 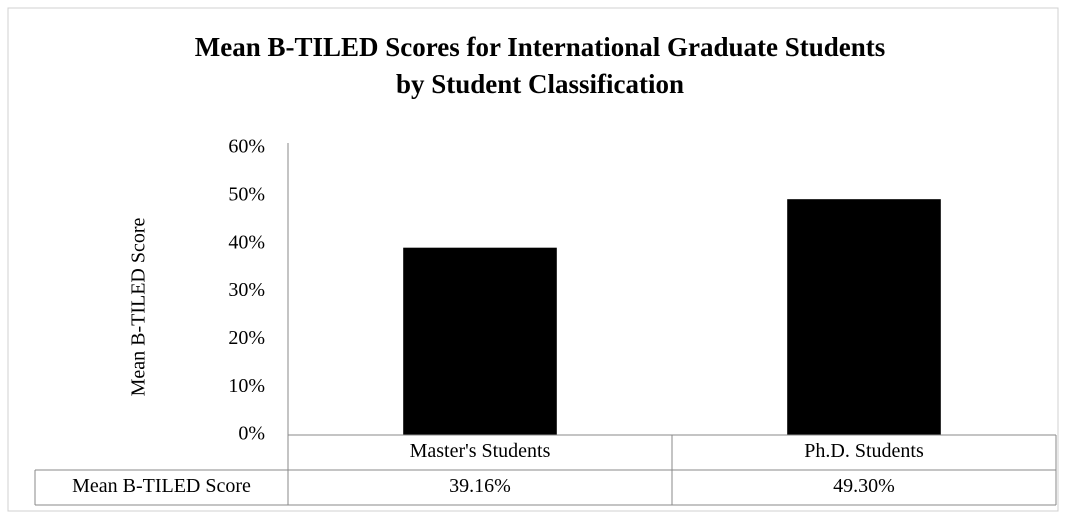 I want to click on x-tick-label: Ph.D. Students, so click(x=864, y=451).